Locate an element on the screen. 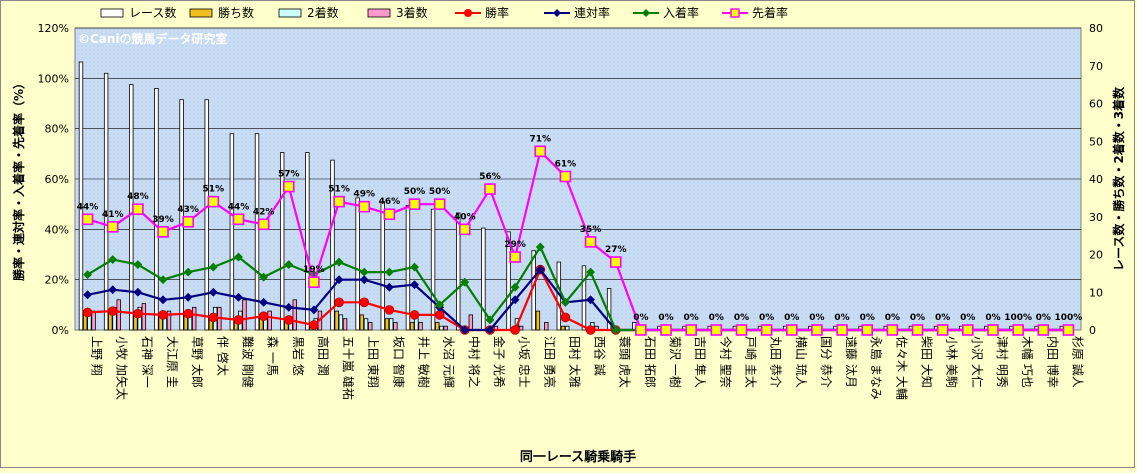 The width and height of the screenshot is (1137, 473). data-label: 56% is located at coordinates (490, 177).